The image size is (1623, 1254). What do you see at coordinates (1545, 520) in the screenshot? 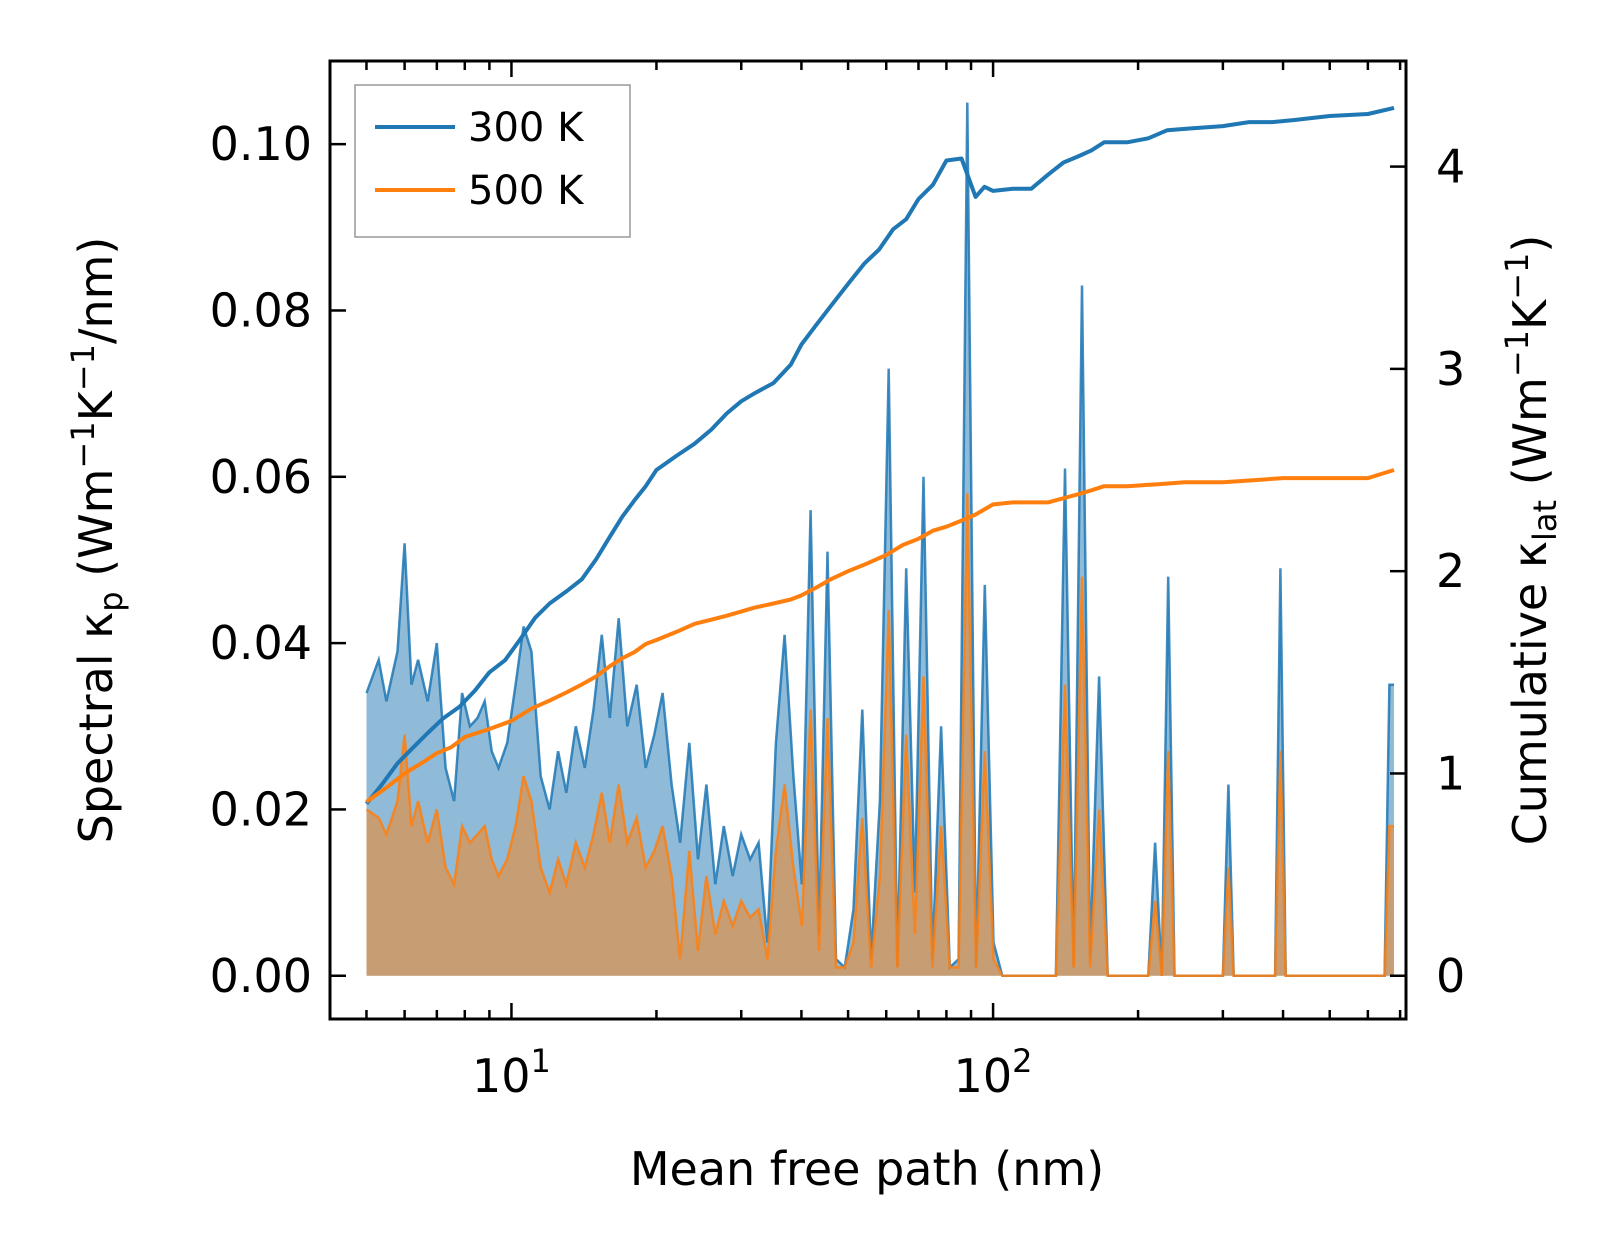
I see `y-label-right-sub: lat` at bounding box center [1545, 520].